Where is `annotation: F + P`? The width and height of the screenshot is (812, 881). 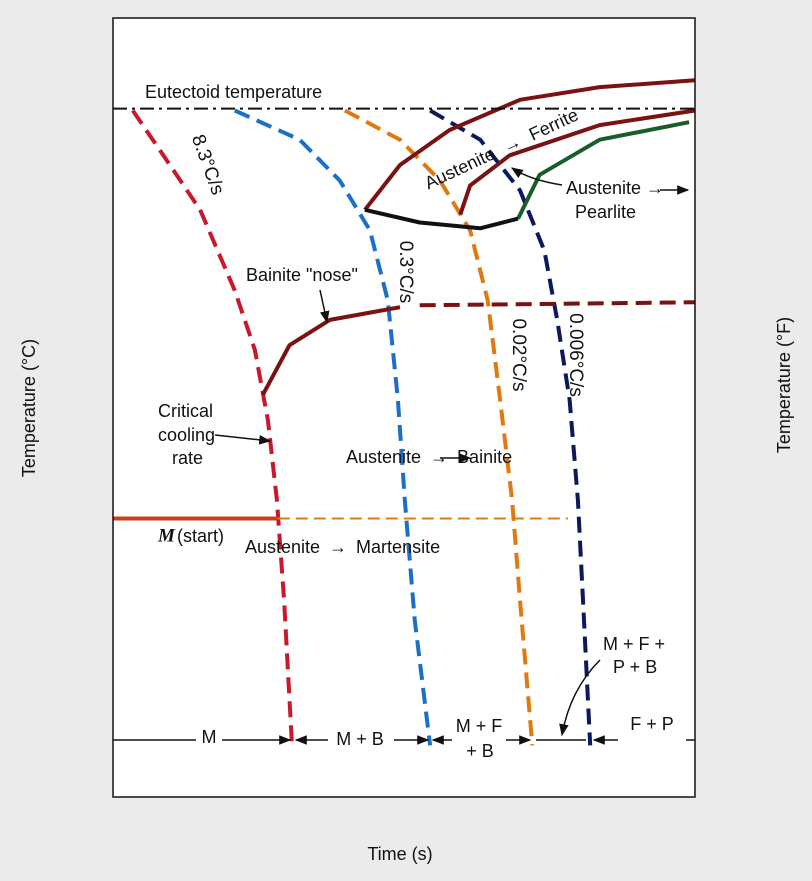
annotation: F + P is located at coordinates (652, 724).